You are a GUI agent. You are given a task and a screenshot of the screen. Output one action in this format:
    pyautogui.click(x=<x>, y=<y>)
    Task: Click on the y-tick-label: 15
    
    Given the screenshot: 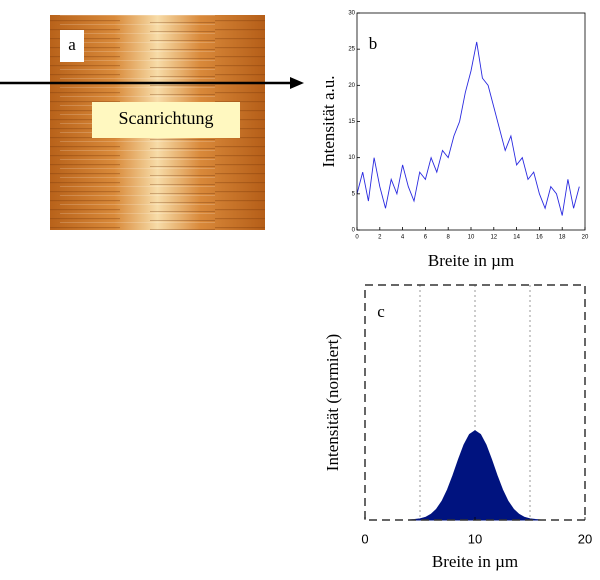 What is the action you would take?
    pyautogui.click(x=351, y=122)
    